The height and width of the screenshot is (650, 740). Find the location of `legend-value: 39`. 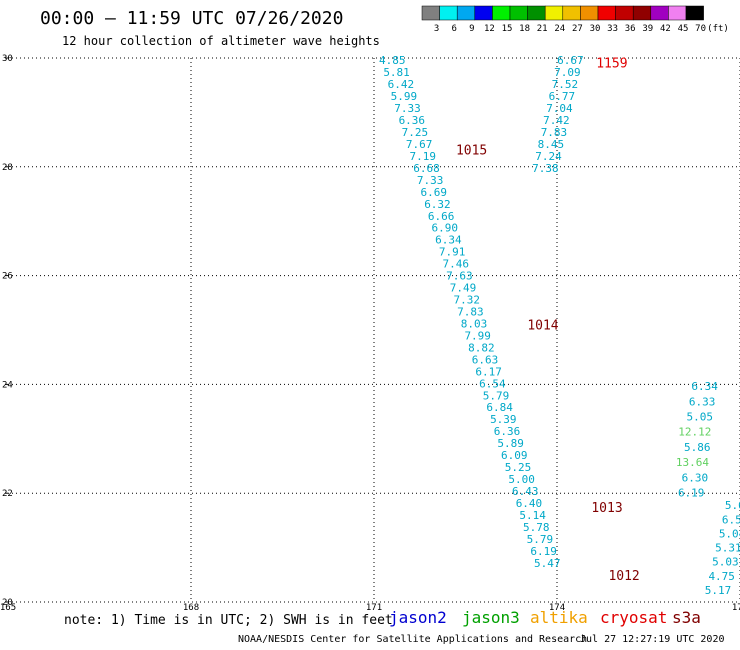

legend-value: 39 is located at coordinates (647, 29).